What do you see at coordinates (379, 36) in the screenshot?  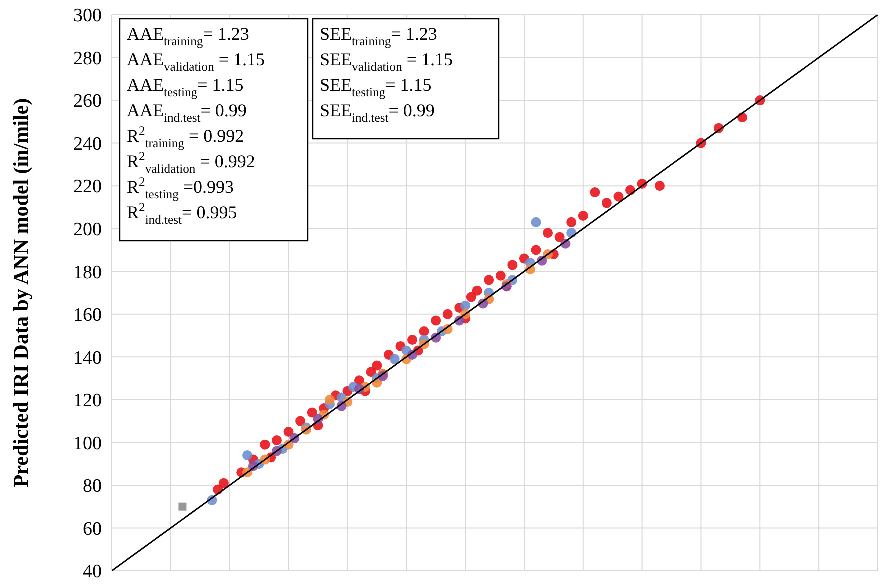 I see `annotation: SEE$_{training}$= 1.23` at bounding box center [379, 36].